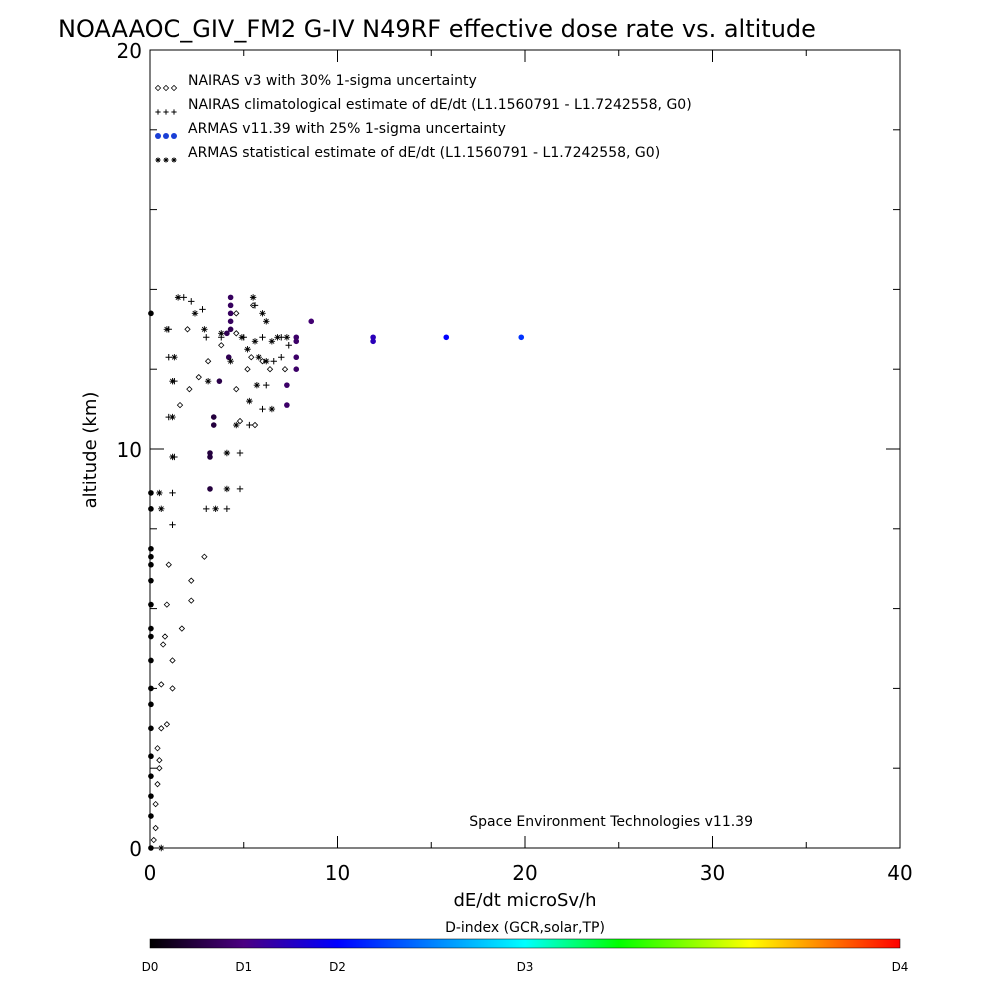 The image size is (1000, 1000). I want to click on y-tick-label: 10, so click(129, 450).